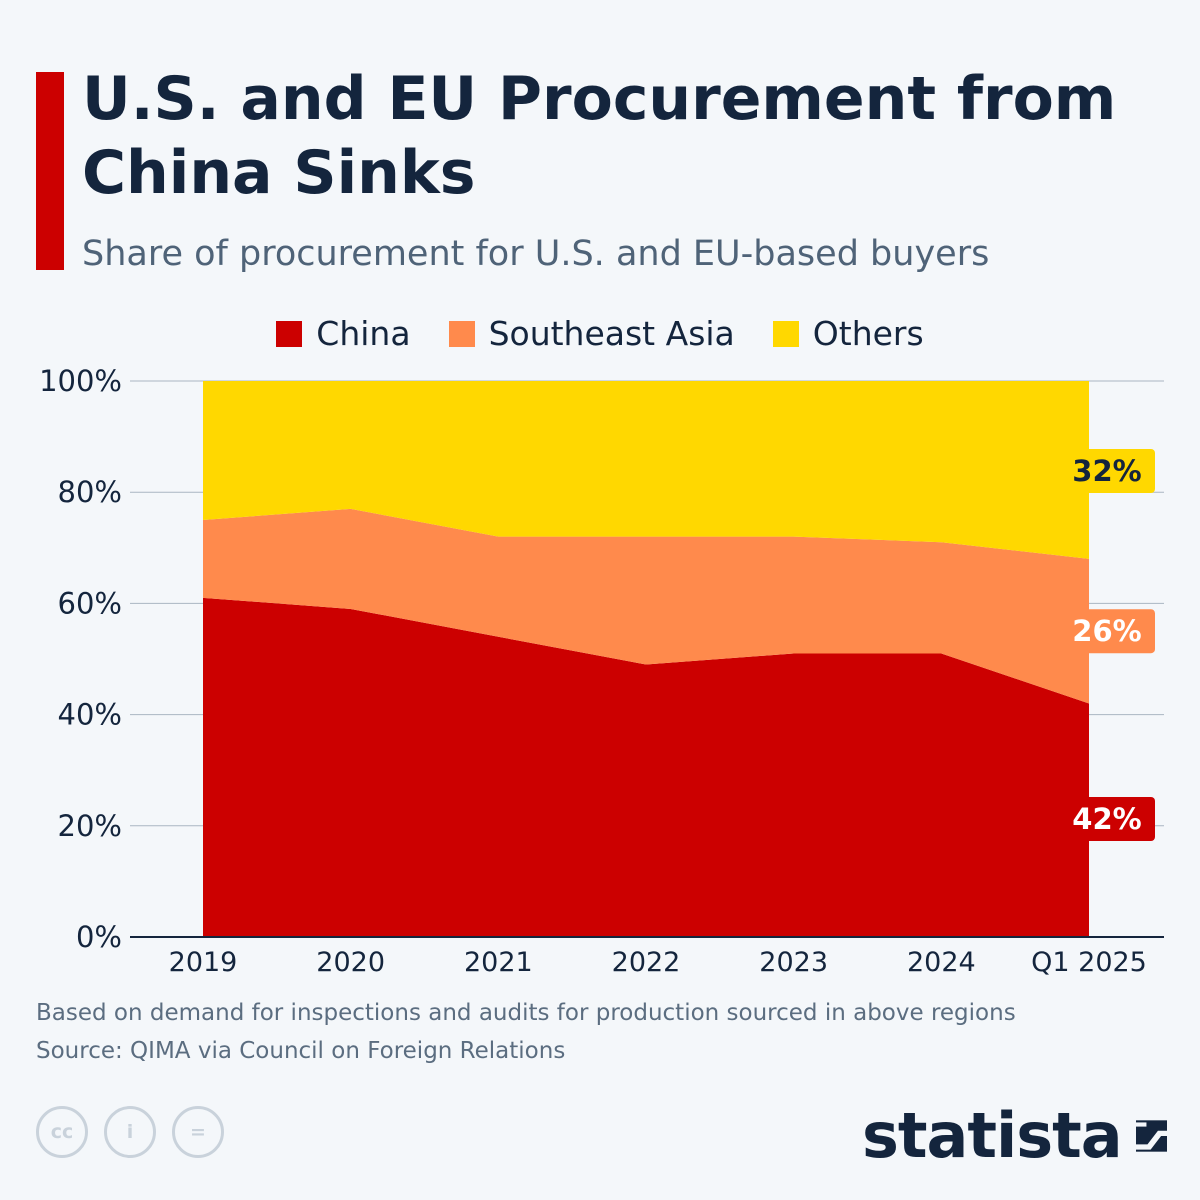 The image size is (1200, 1200). I want to click on license-icons: cc i =, so click(130, 1132).